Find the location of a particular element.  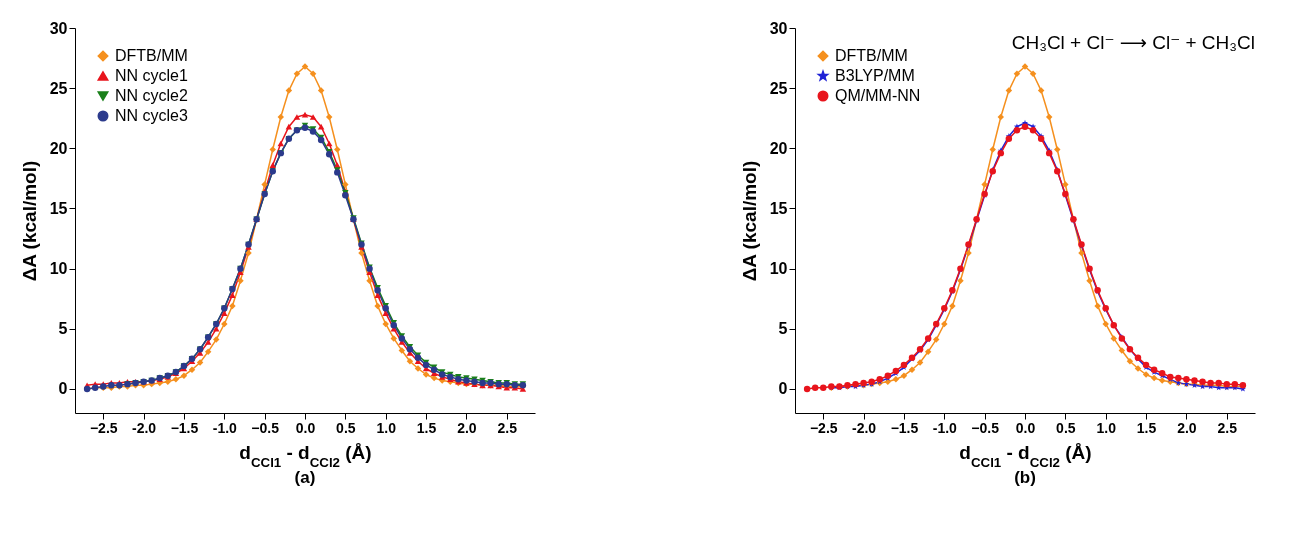

legend-label: NN cycle3 is located at coordinates (152, 115).